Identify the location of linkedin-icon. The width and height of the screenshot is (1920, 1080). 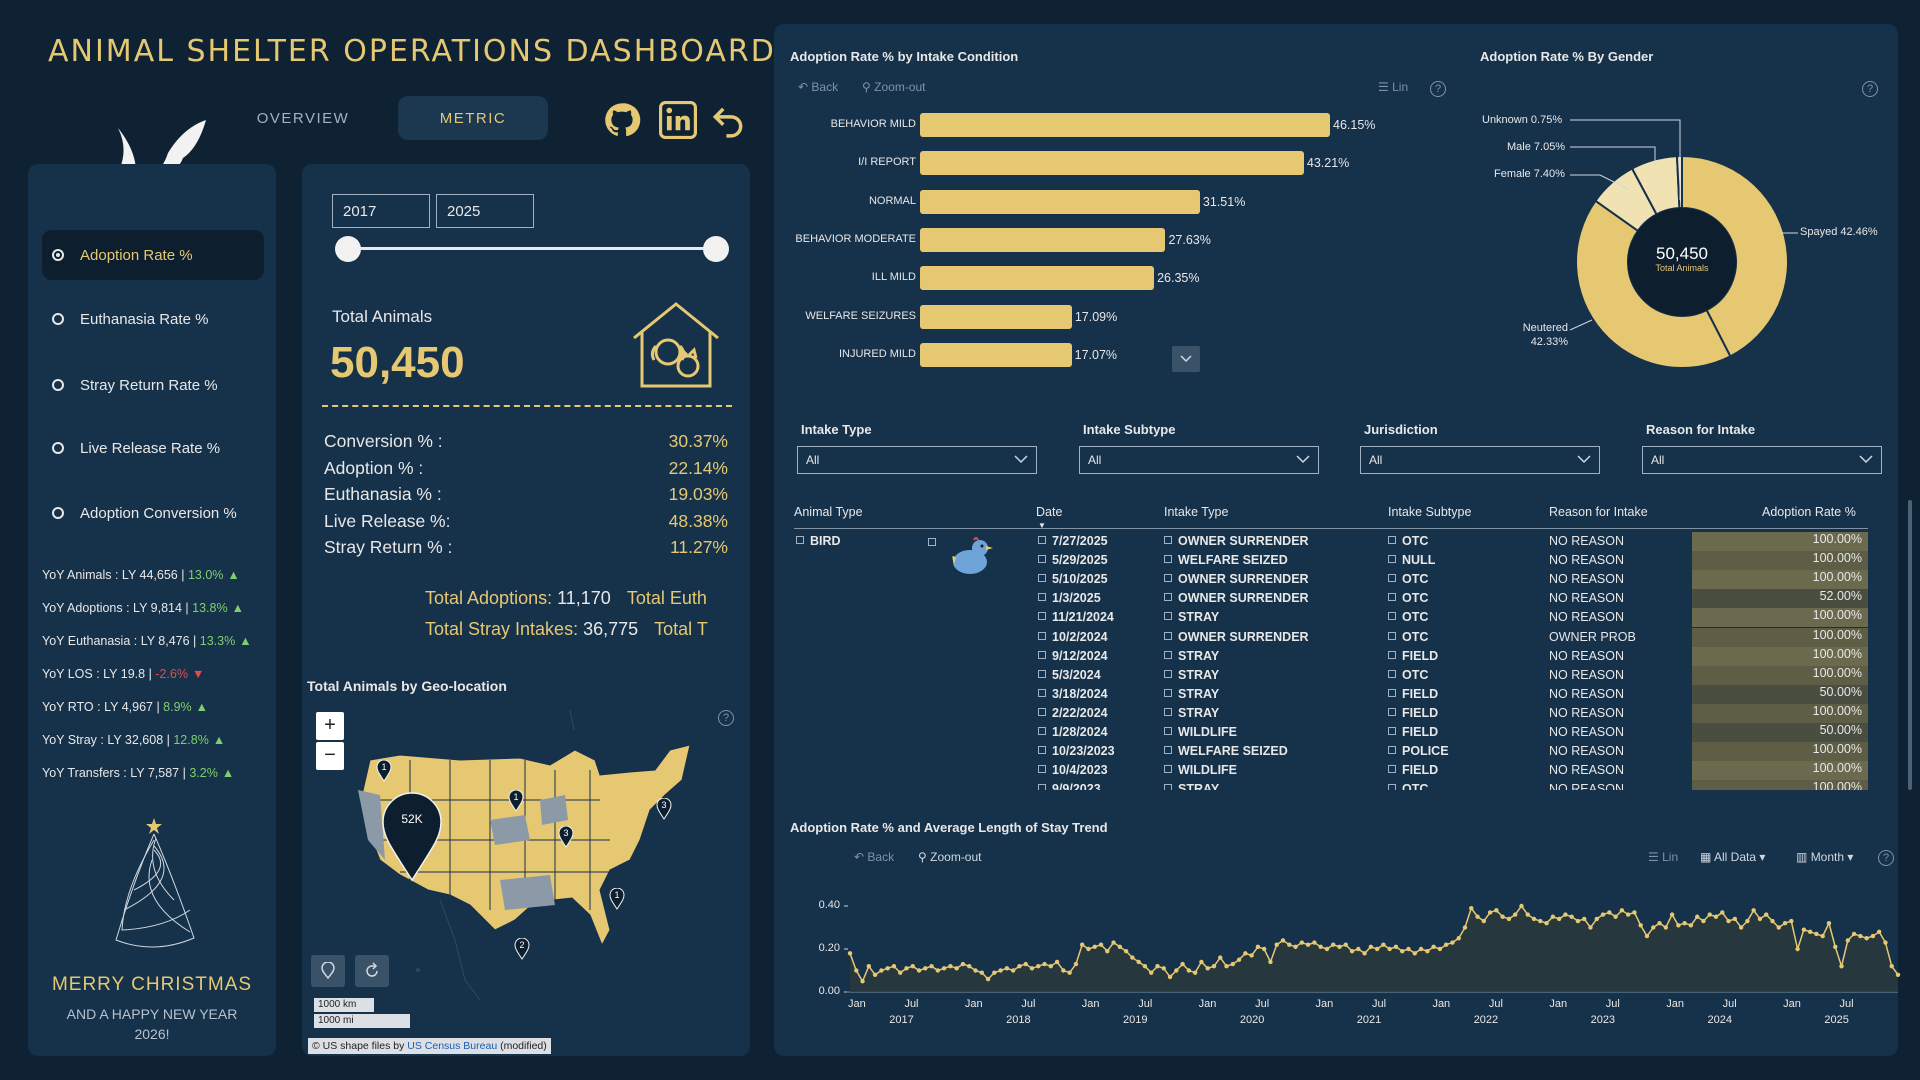
(678, 120).